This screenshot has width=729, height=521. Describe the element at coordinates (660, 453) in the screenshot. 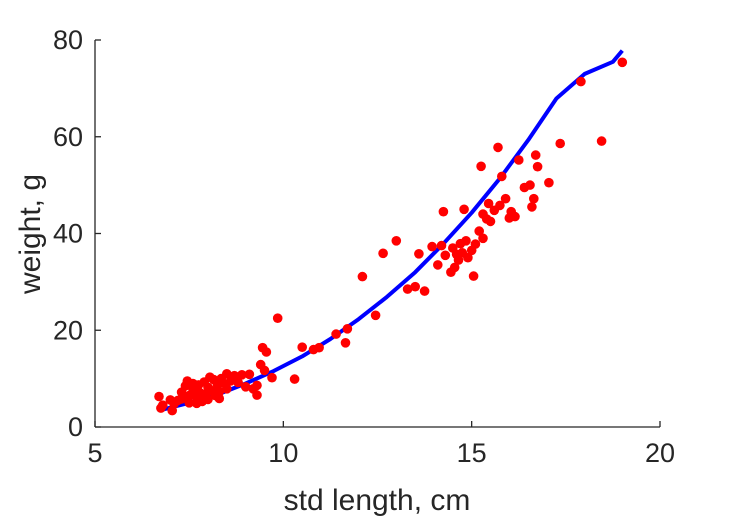

I see `x-tick-label: 20` at that location.